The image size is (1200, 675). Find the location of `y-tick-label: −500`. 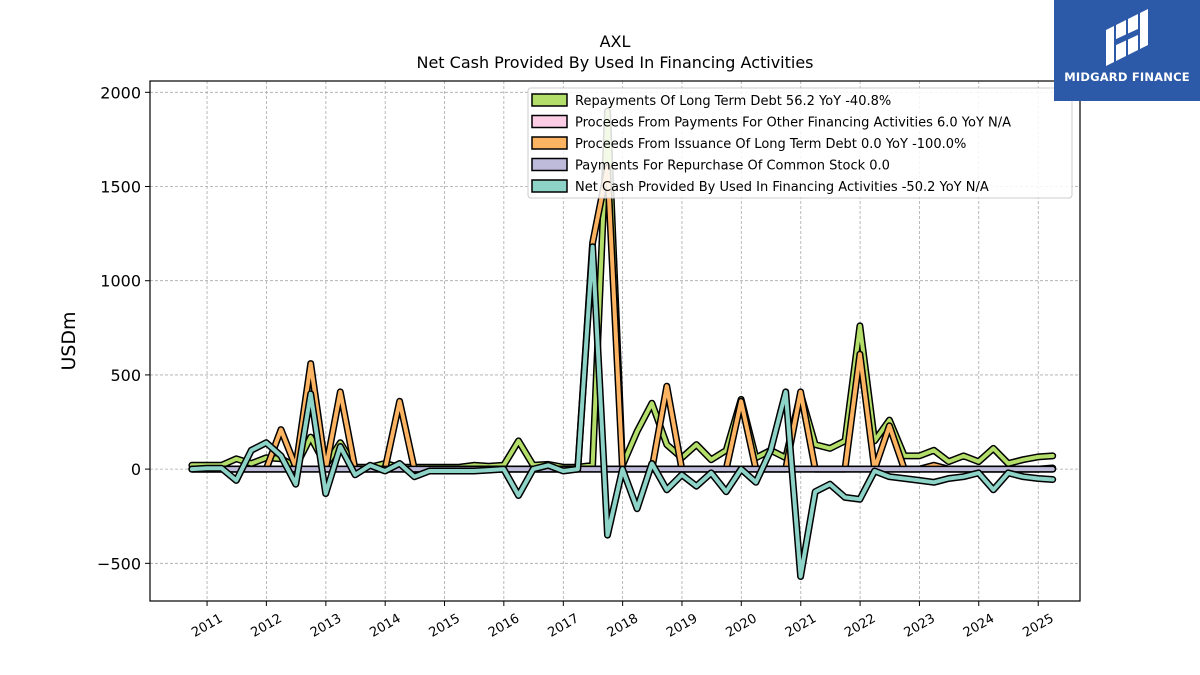

y-tick-label: −500 is located at coordinates (119, 563).